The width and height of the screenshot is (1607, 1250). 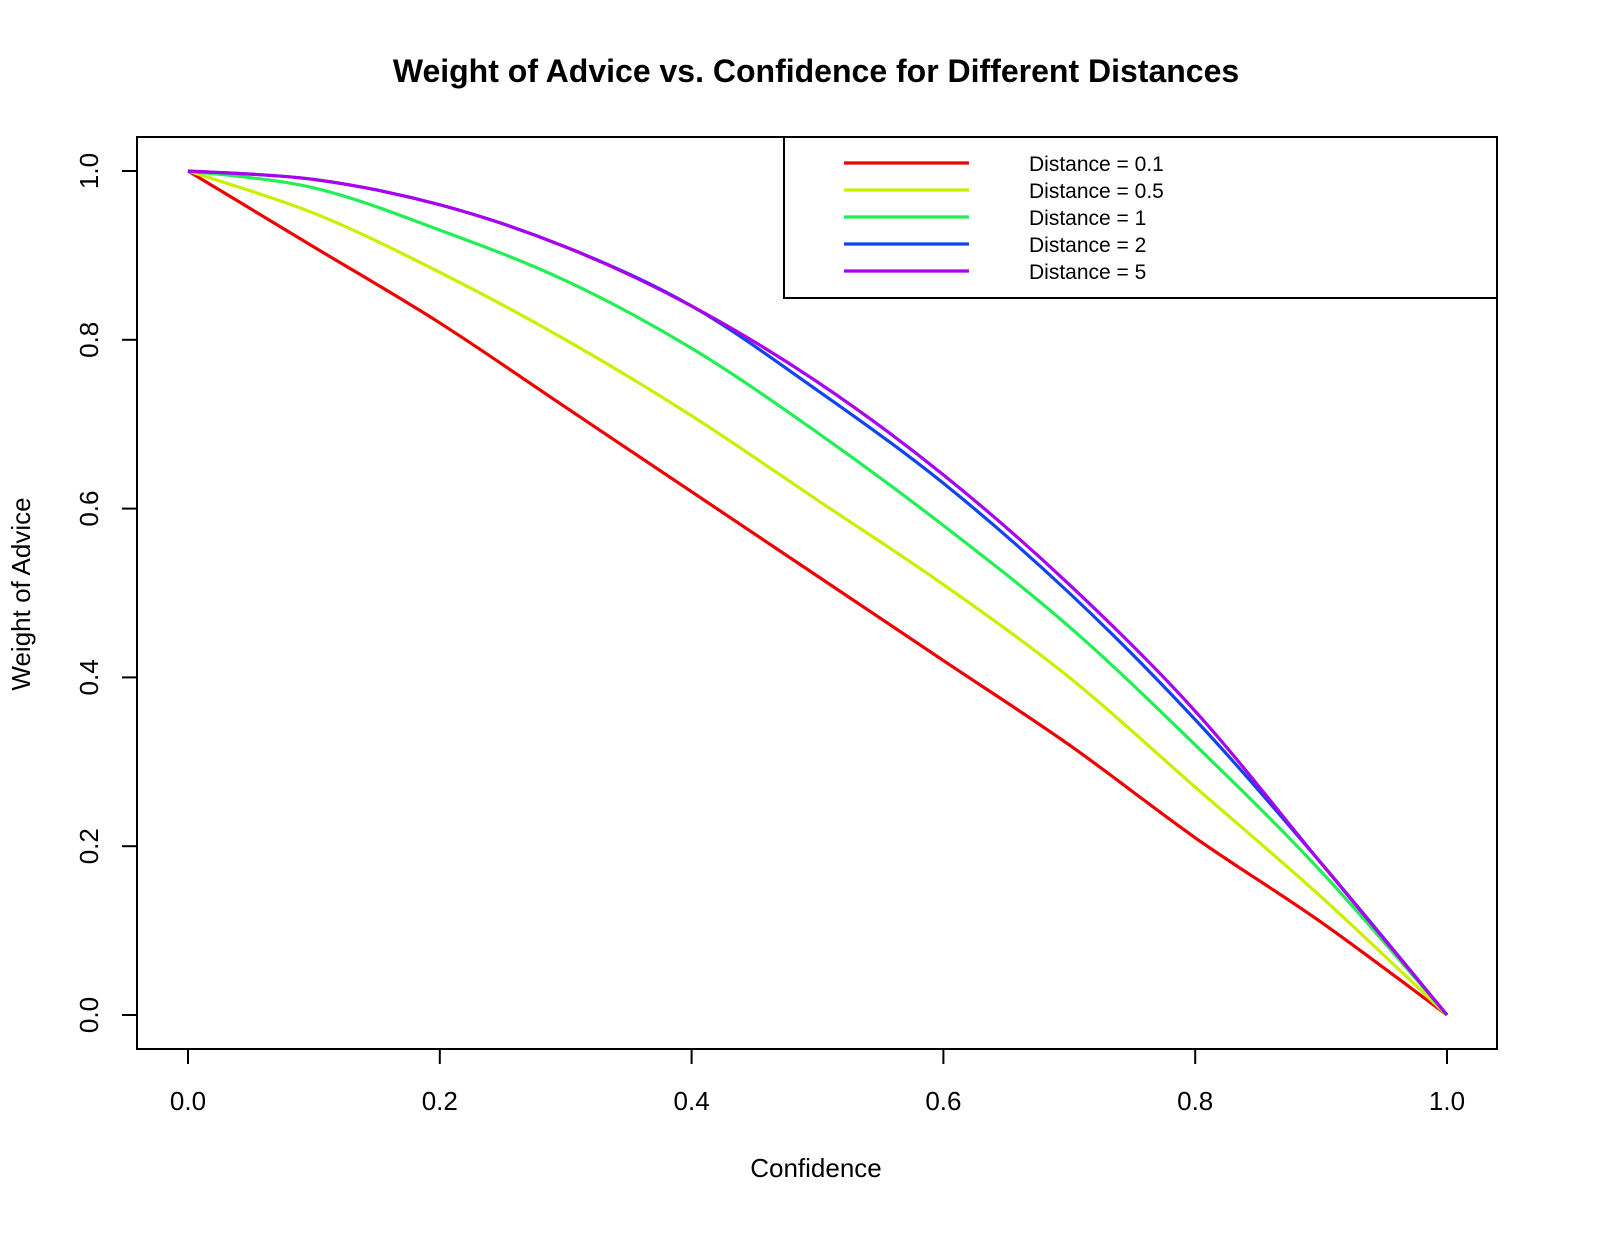 I want to click on x-tick-label: 0.8, so click(x=1195, y=1101).